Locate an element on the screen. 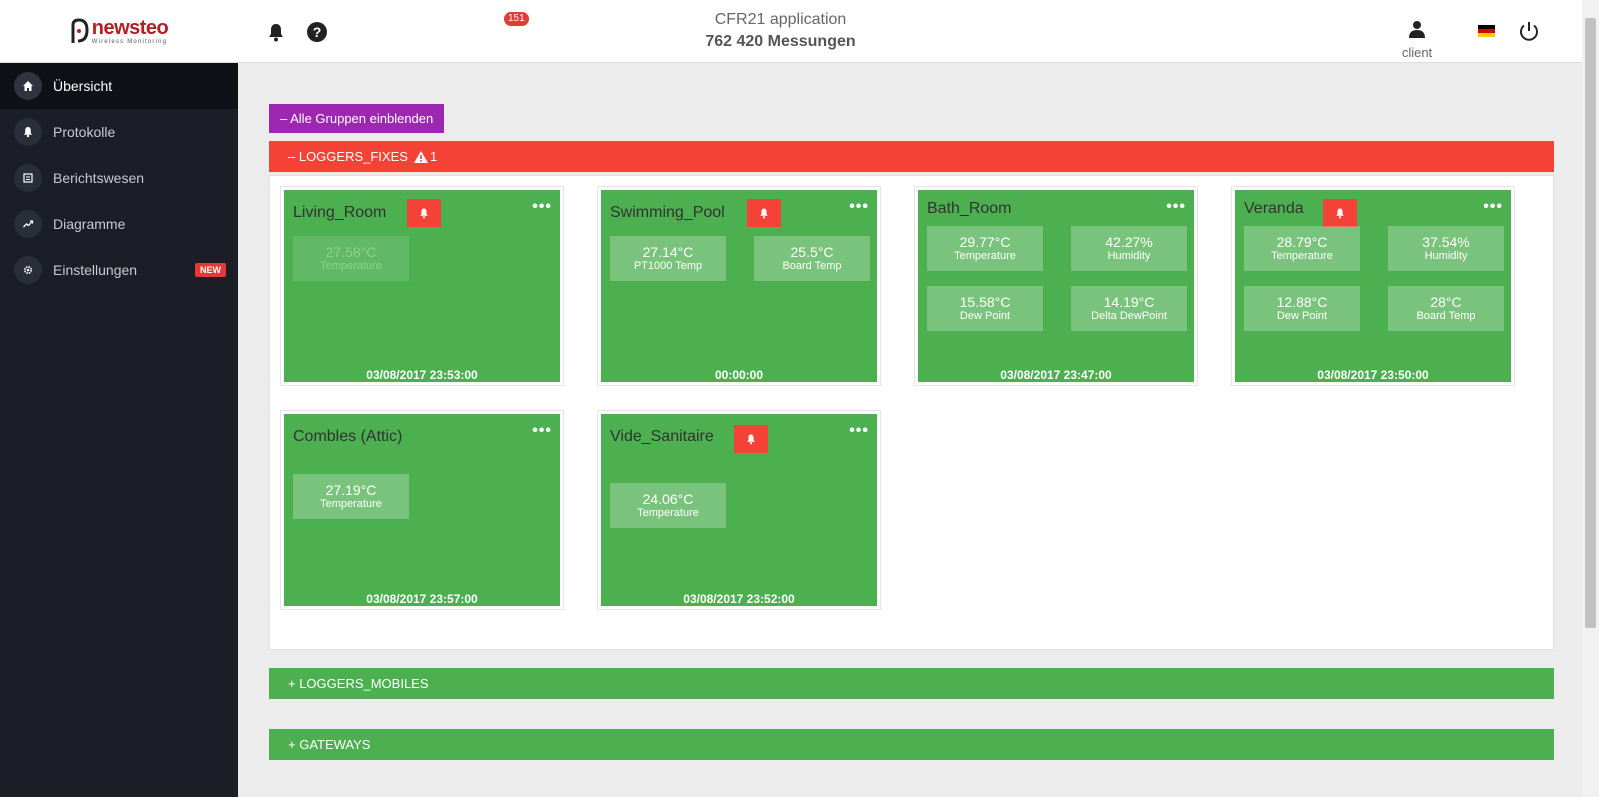 The height and width of the screenshot is (797, 1599). sensor-value: 28.79°C is located at coordinates (1302, 242).